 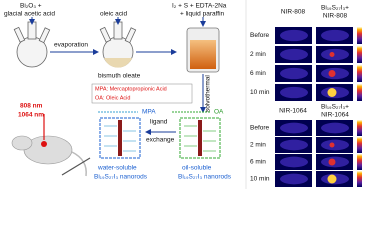 I want to click on laser-label: 1064 nm, so click(x=31, y=115).